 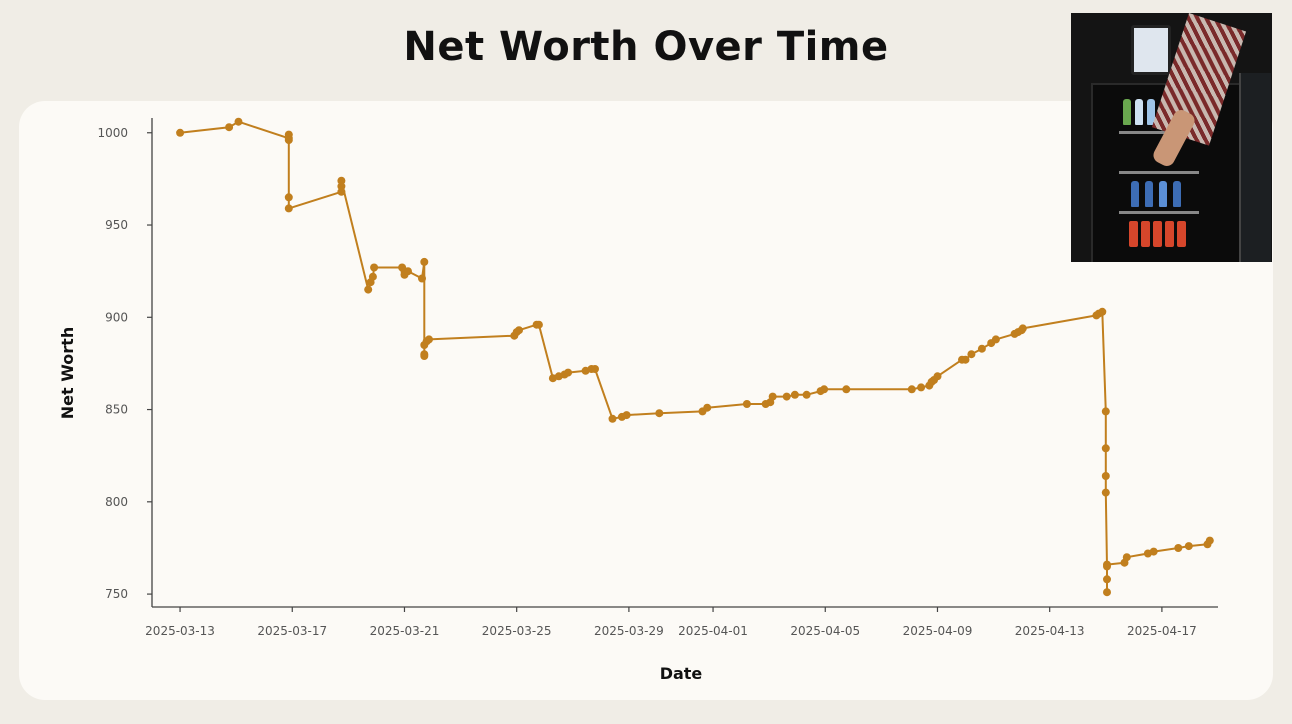 I want to click on chart-title: Net Worth Over Time, so click(x=646, y=47).